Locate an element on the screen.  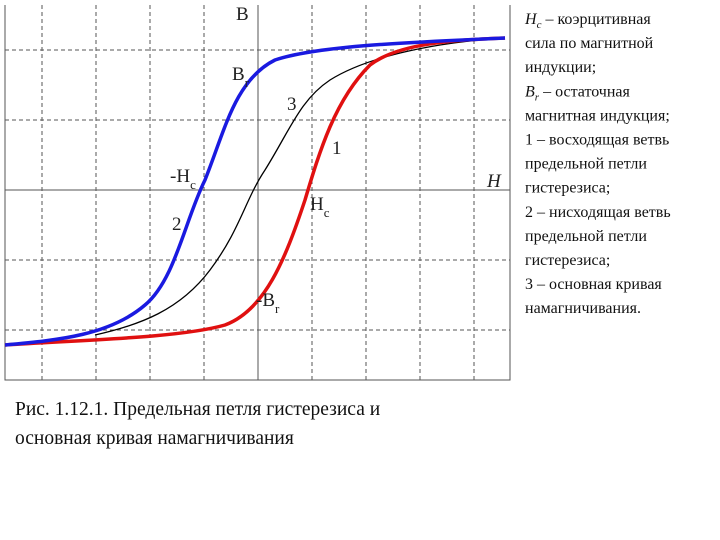
curve-label: -Br is located at coordinates (268, 303).